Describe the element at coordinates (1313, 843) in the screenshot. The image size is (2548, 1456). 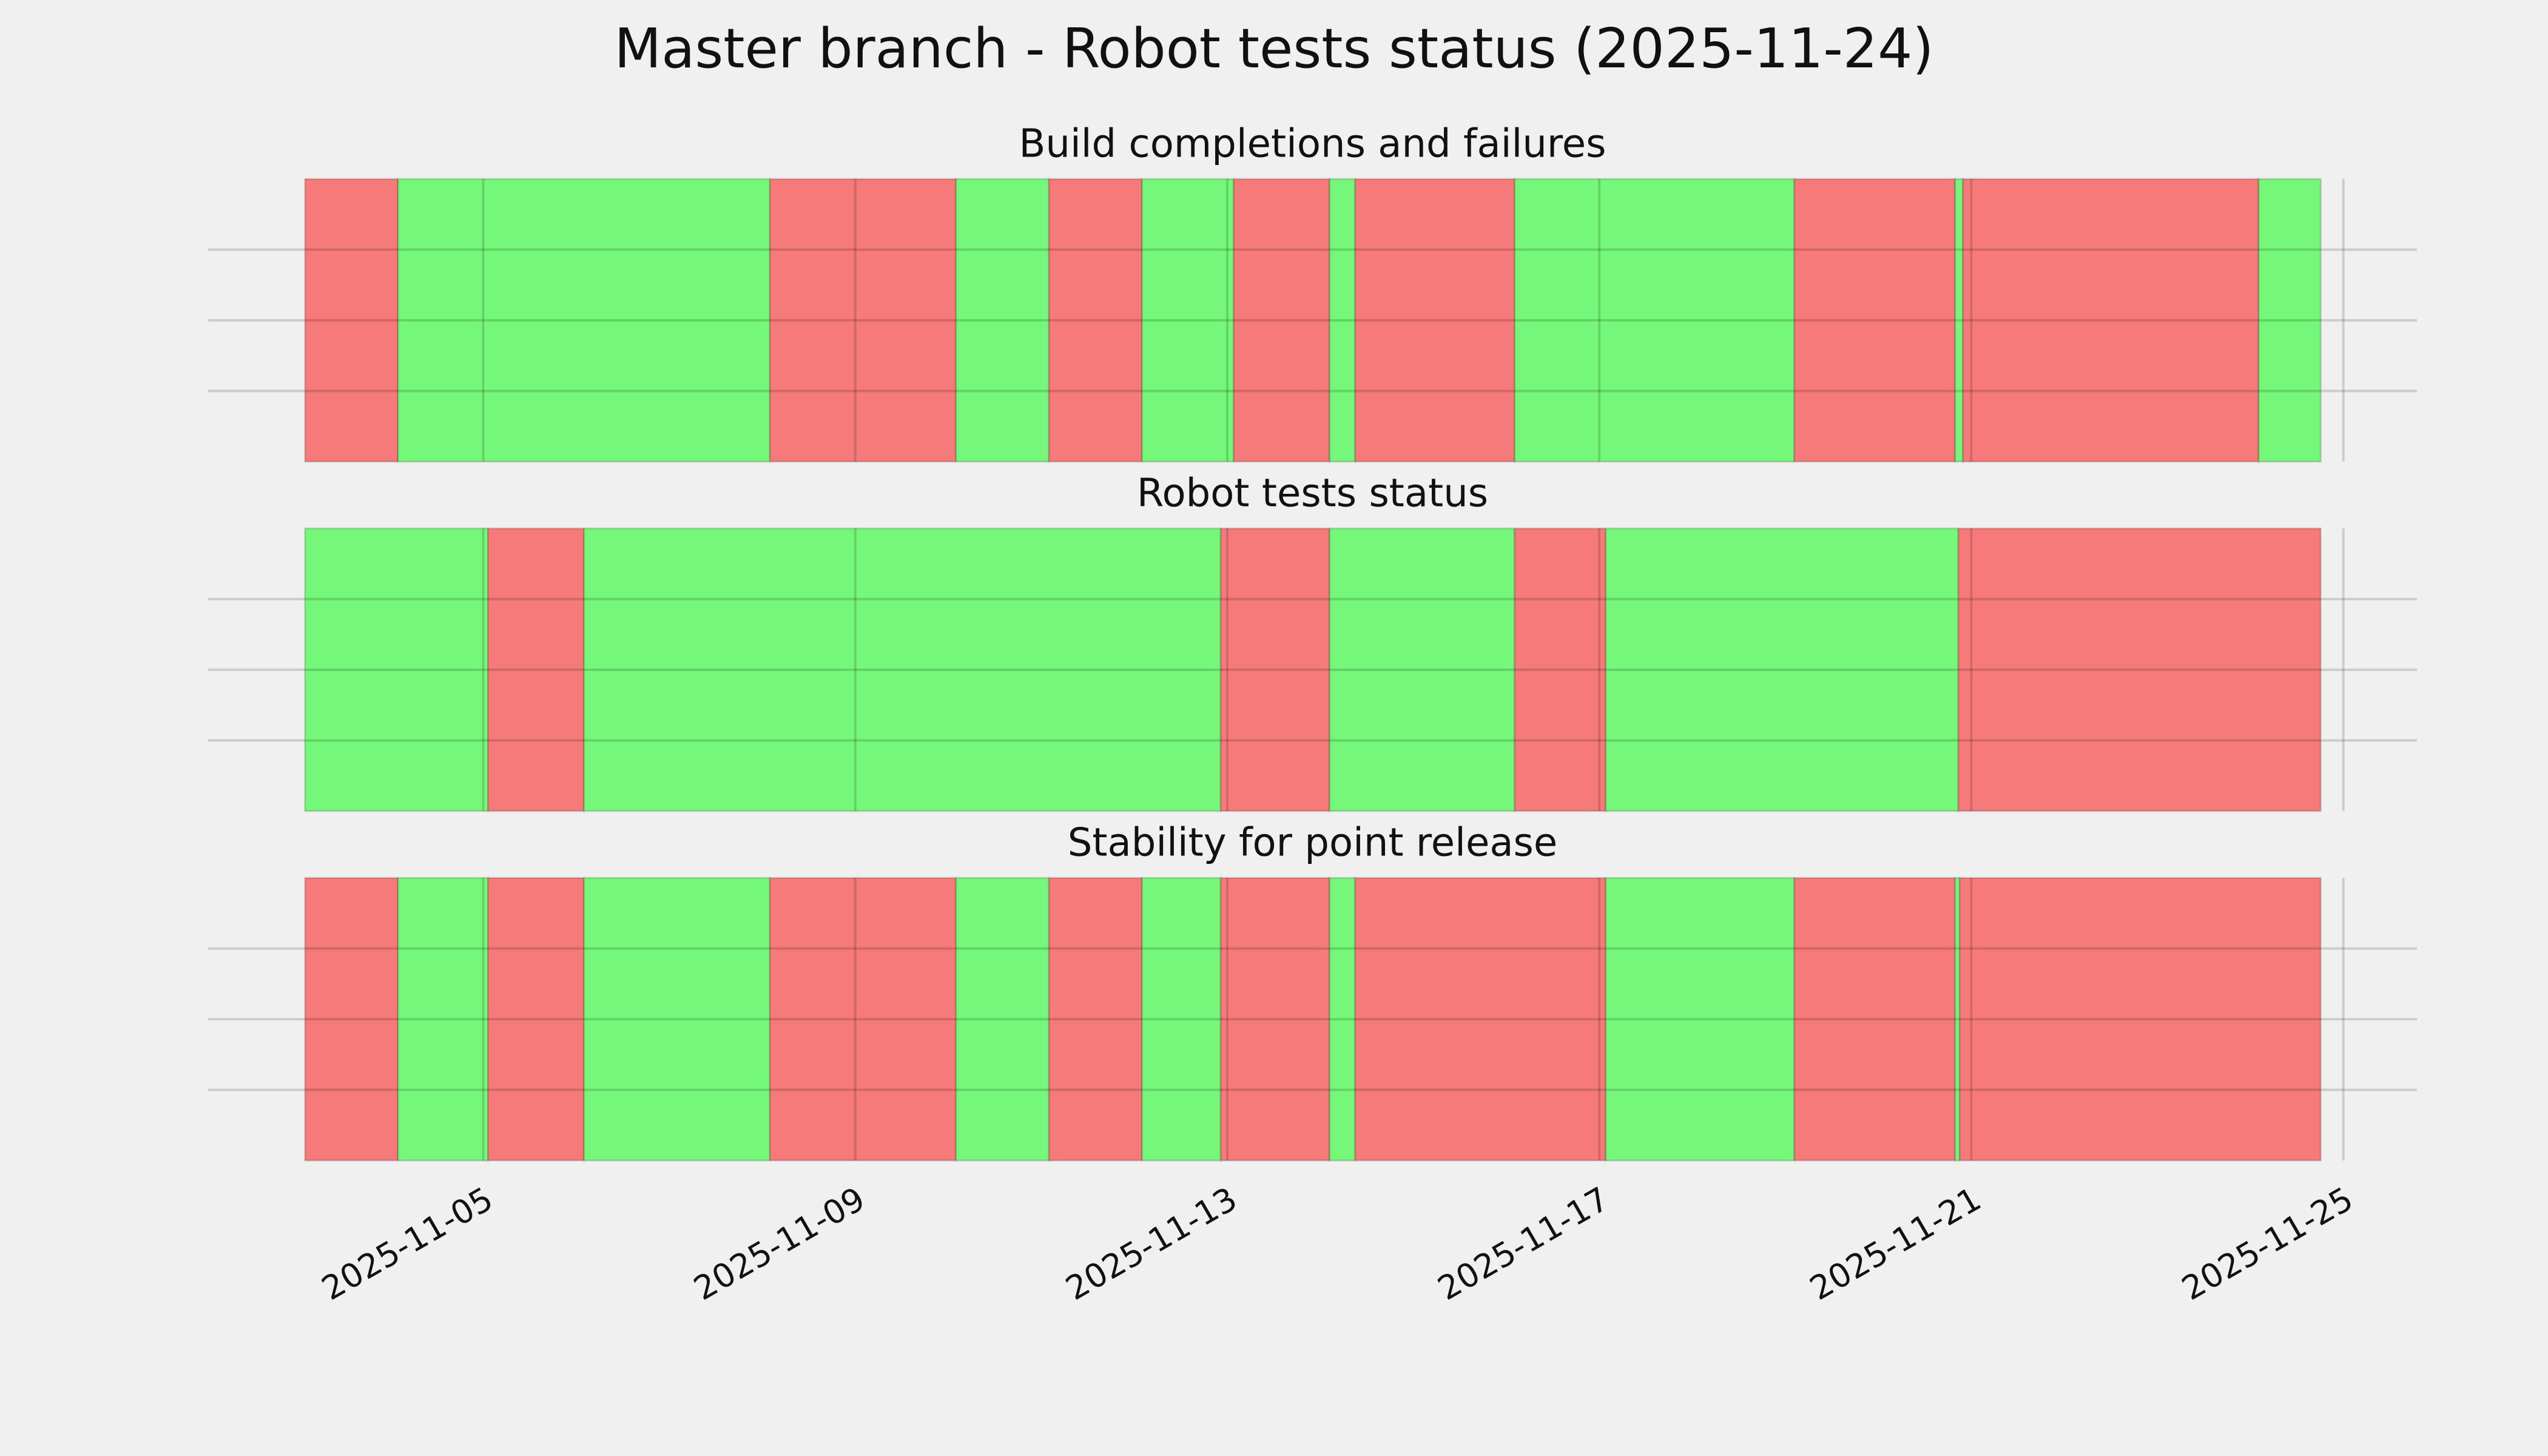
I see `panel-title: Stability for point release` at that location.